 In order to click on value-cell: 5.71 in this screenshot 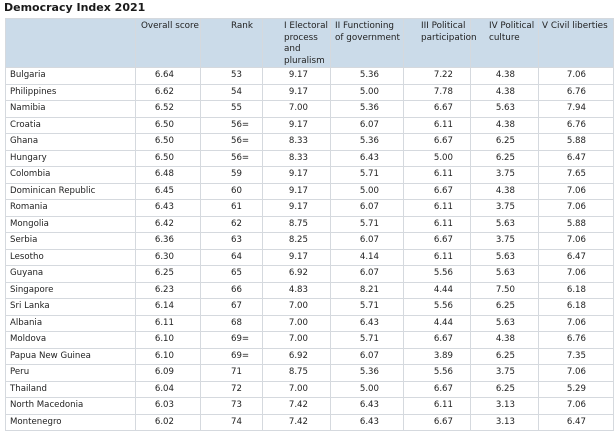, I will do `click(367, 175)`.